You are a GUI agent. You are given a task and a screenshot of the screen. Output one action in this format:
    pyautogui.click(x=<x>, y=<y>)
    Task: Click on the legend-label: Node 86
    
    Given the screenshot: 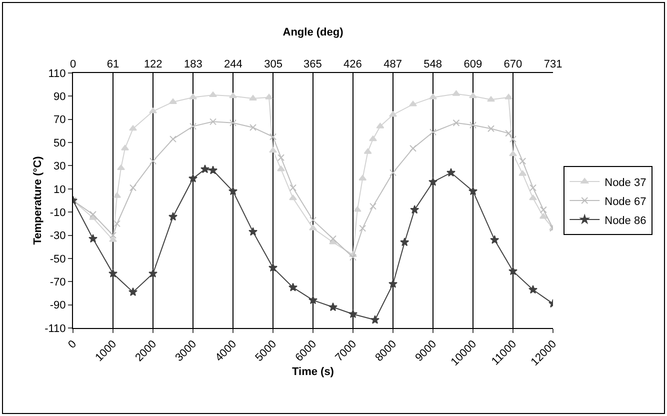 What is the action you would take?
    pyautogui.click(x=625, y=220)
    